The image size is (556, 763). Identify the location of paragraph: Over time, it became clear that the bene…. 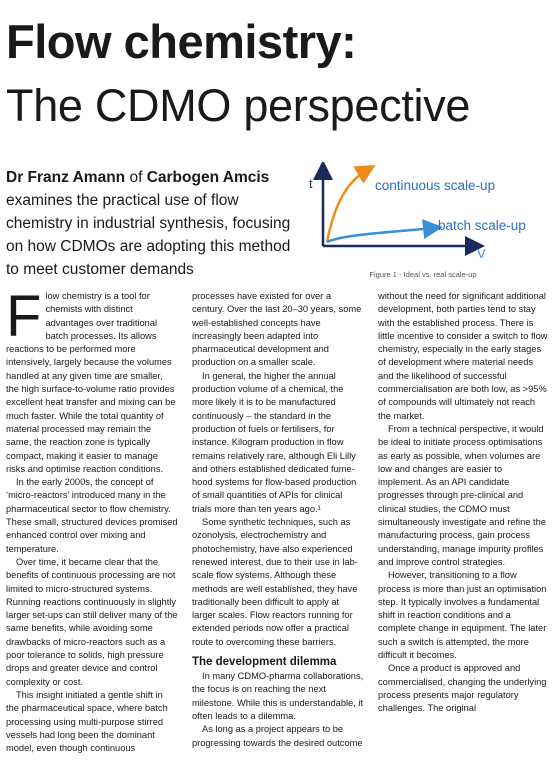
(92, 621).